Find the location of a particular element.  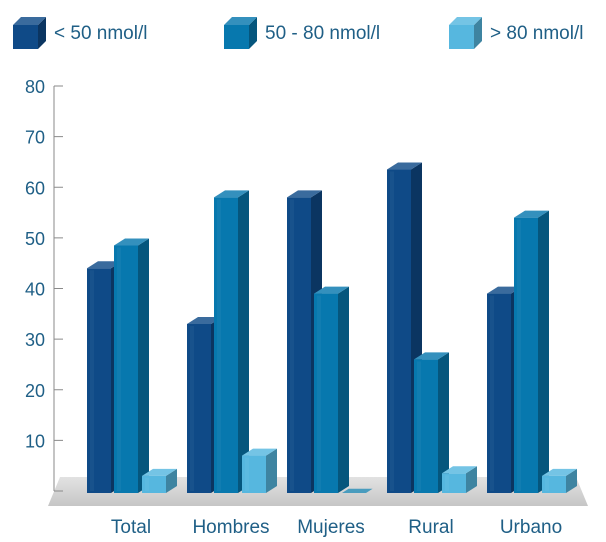

legend-item-3: > 80 nmol/l is located at coordinates (516, 33).